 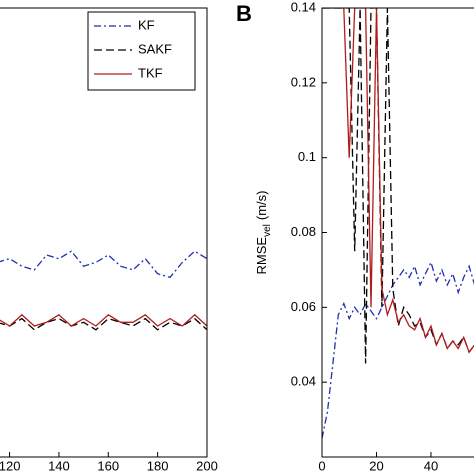 What do you see at coordinates (303, 7) in the screenshot?
I see `y-tick-label: 0.14` at bounding box center [303, 7].